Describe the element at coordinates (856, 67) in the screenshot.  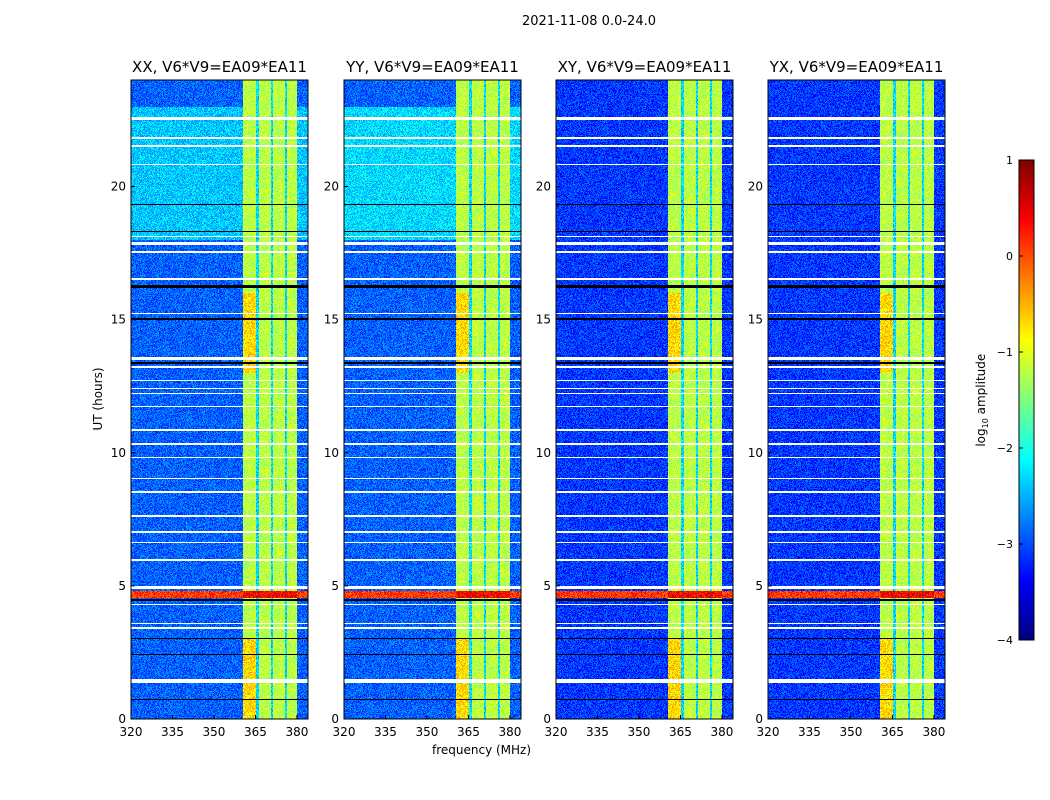
I see `panel-title: YX, V6*V9=EA09*EA11` at that location.